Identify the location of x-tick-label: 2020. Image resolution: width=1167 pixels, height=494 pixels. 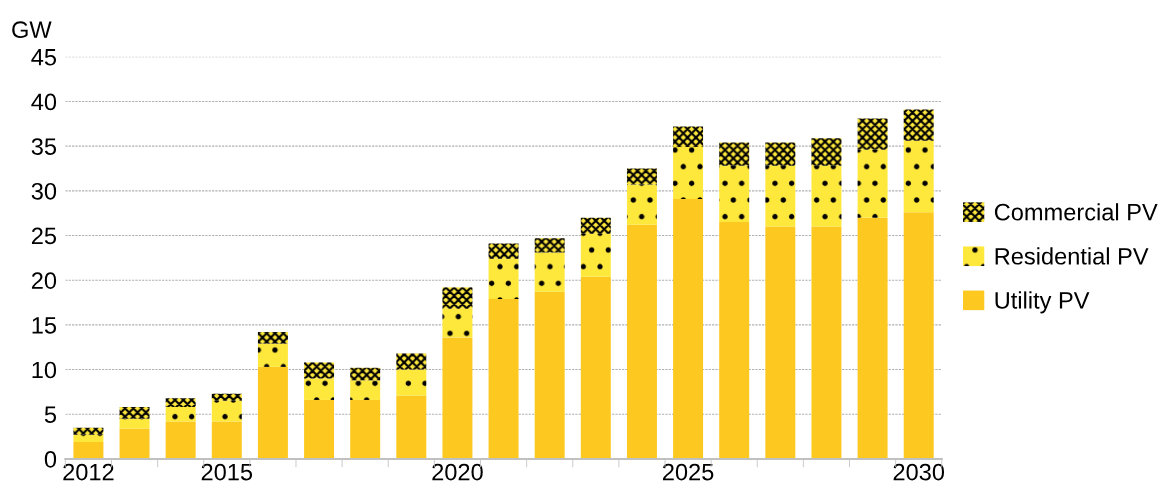
(457, 472).